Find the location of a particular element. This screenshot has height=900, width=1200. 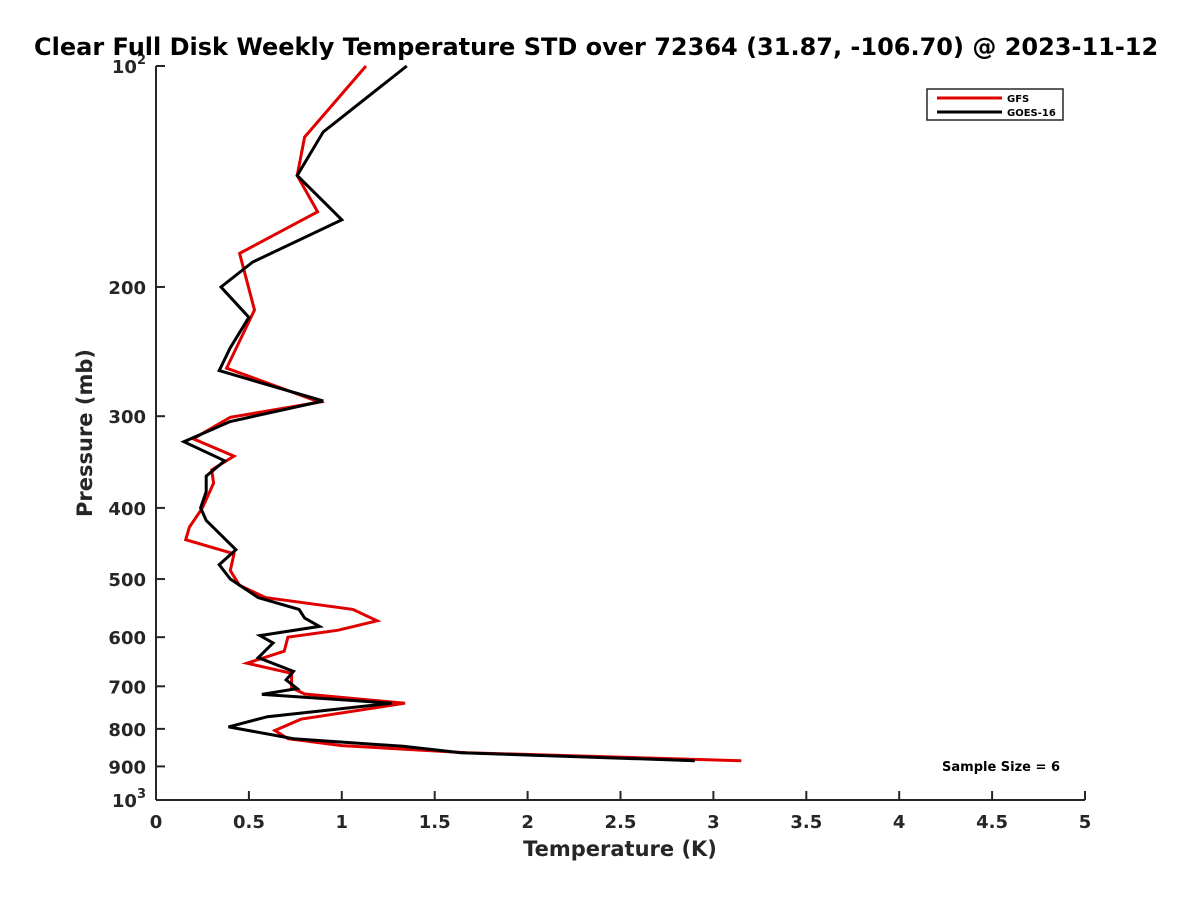

legend-box is located at coordinates (995, 104).